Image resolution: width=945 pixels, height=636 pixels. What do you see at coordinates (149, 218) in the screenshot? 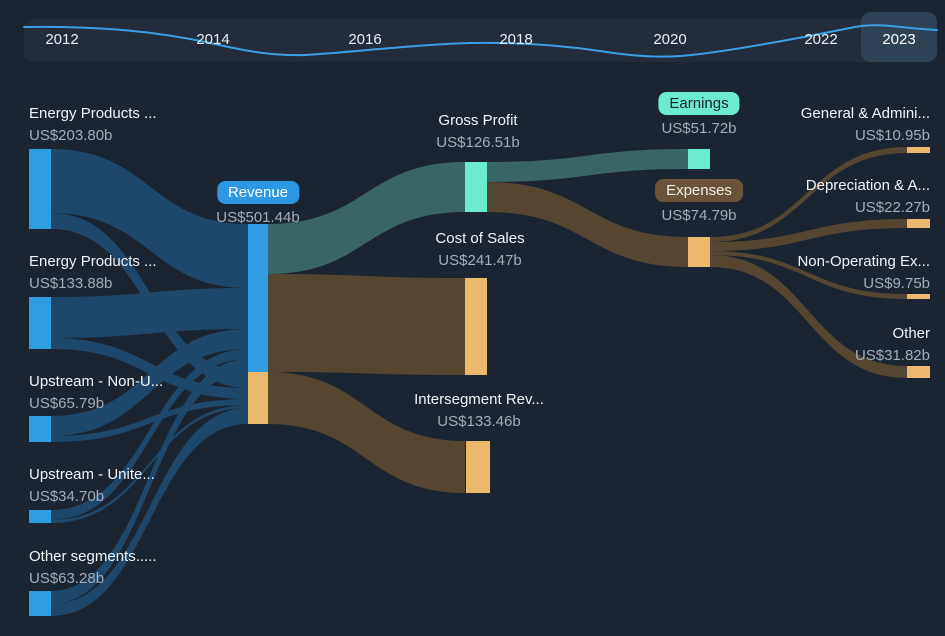
I see `flow-energy-products-us-to-revenue` at bounding box center [149, 218].